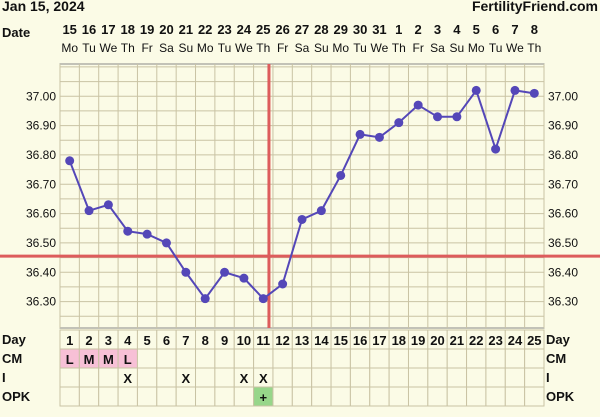 The width and height of the screenshot is (600, 417). I want to click on cm-row-label-right: CM, so click(556, 358).